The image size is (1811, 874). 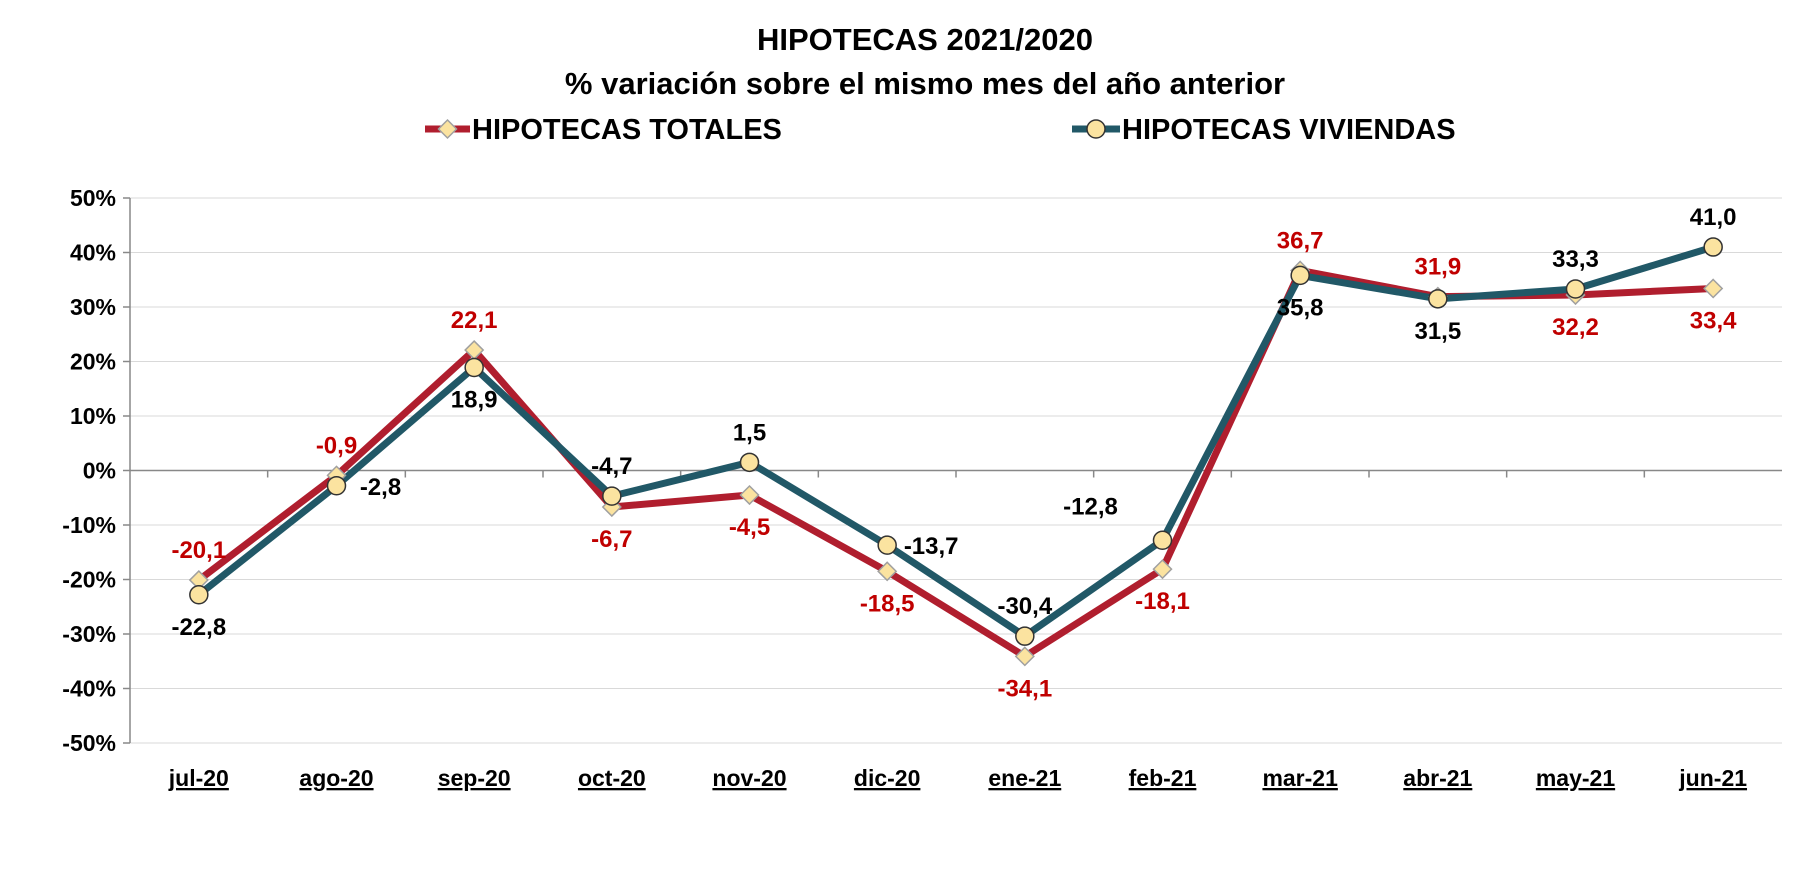 What do you see at coordinates (1024, 606) in the screenshot?
I see `data-label: -30,4` at bounding box center [1024, 606].